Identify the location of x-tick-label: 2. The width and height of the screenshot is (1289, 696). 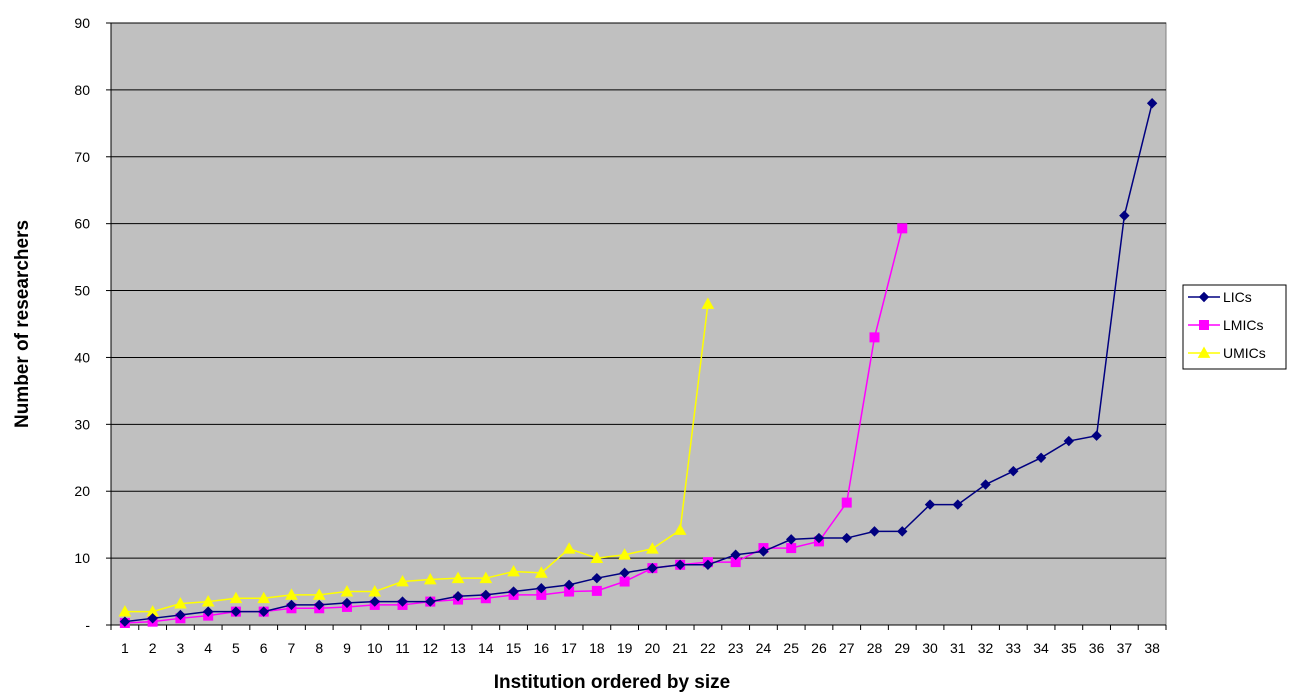
(153, 648).